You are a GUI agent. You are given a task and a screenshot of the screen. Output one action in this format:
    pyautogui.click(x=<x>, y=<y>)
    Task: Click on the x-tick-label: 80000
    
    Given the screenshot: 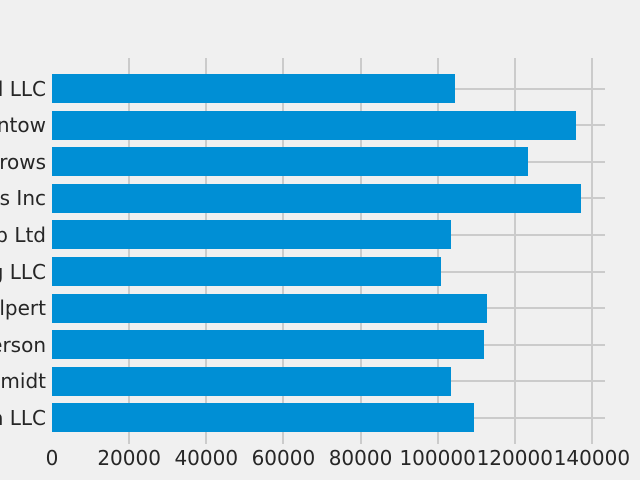 What is the action you would take?
    pyautogui.click(x=360, y=458)
    